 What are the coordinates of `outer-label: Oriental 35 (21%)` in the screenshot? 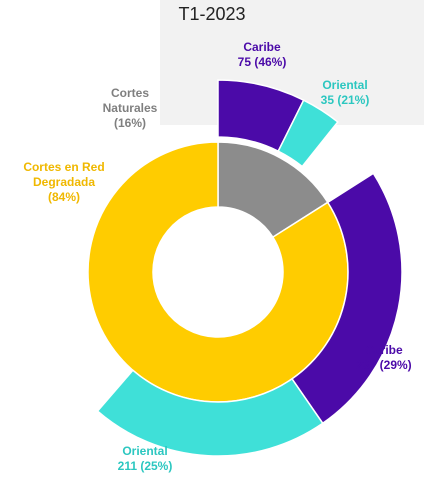 It's located at (345, 93).